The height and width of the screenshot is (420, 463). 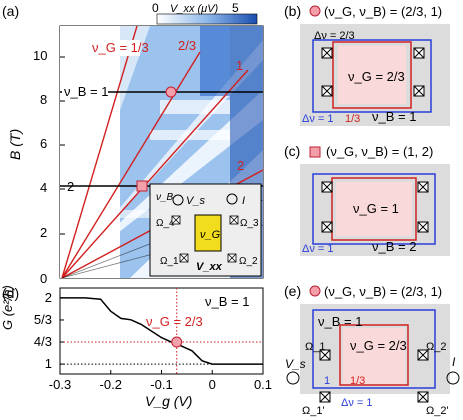 I want to click on inset-i: I, so click(x=243, y=201).